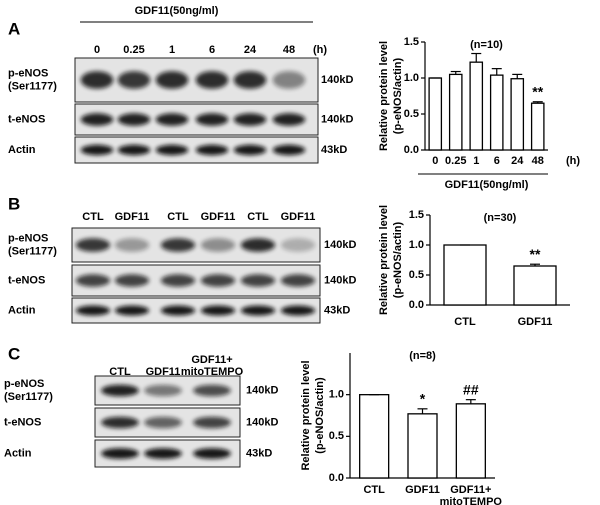  What do you see at coordinates (476, 161) in the screenshot?
I see `x-tick-label: 1` at bounding box center [476, 161].